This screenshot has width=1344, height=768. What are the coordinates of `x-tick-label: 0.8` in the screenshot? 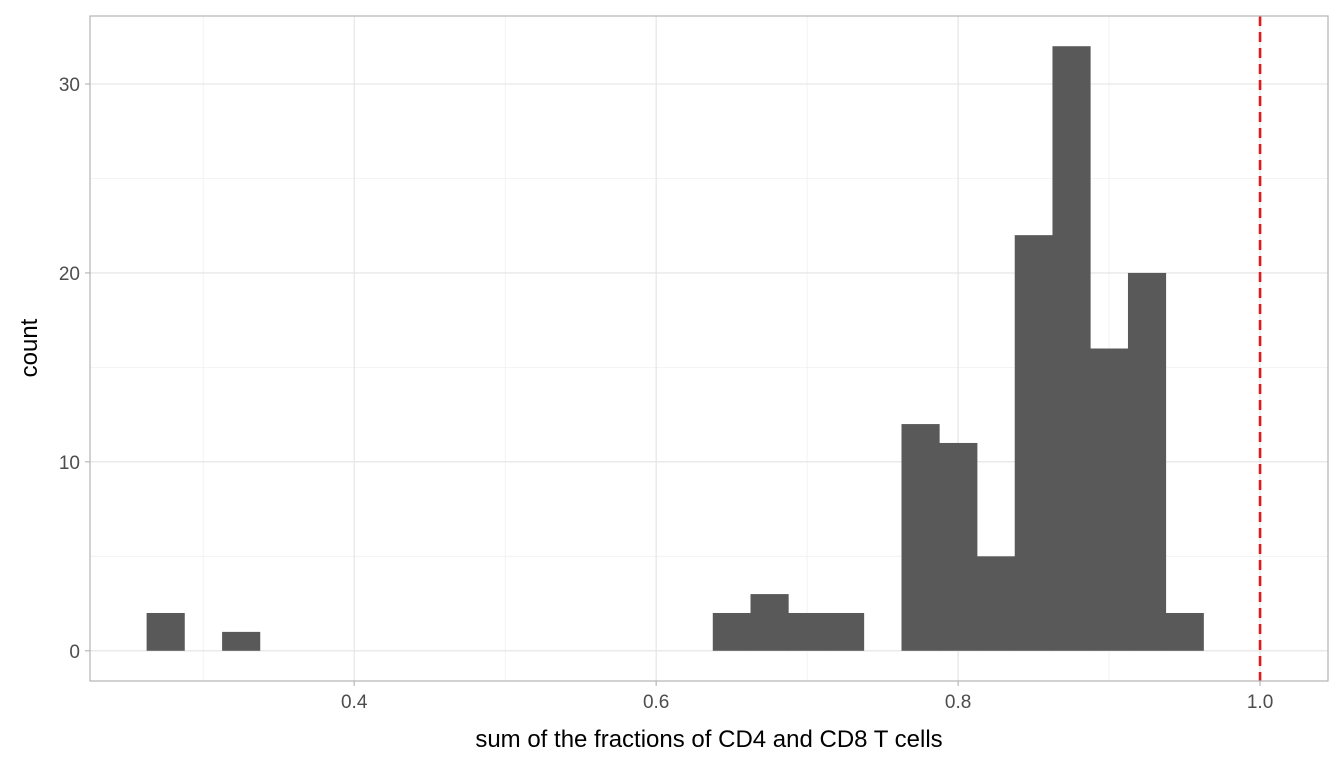 It's located at (958, 702).